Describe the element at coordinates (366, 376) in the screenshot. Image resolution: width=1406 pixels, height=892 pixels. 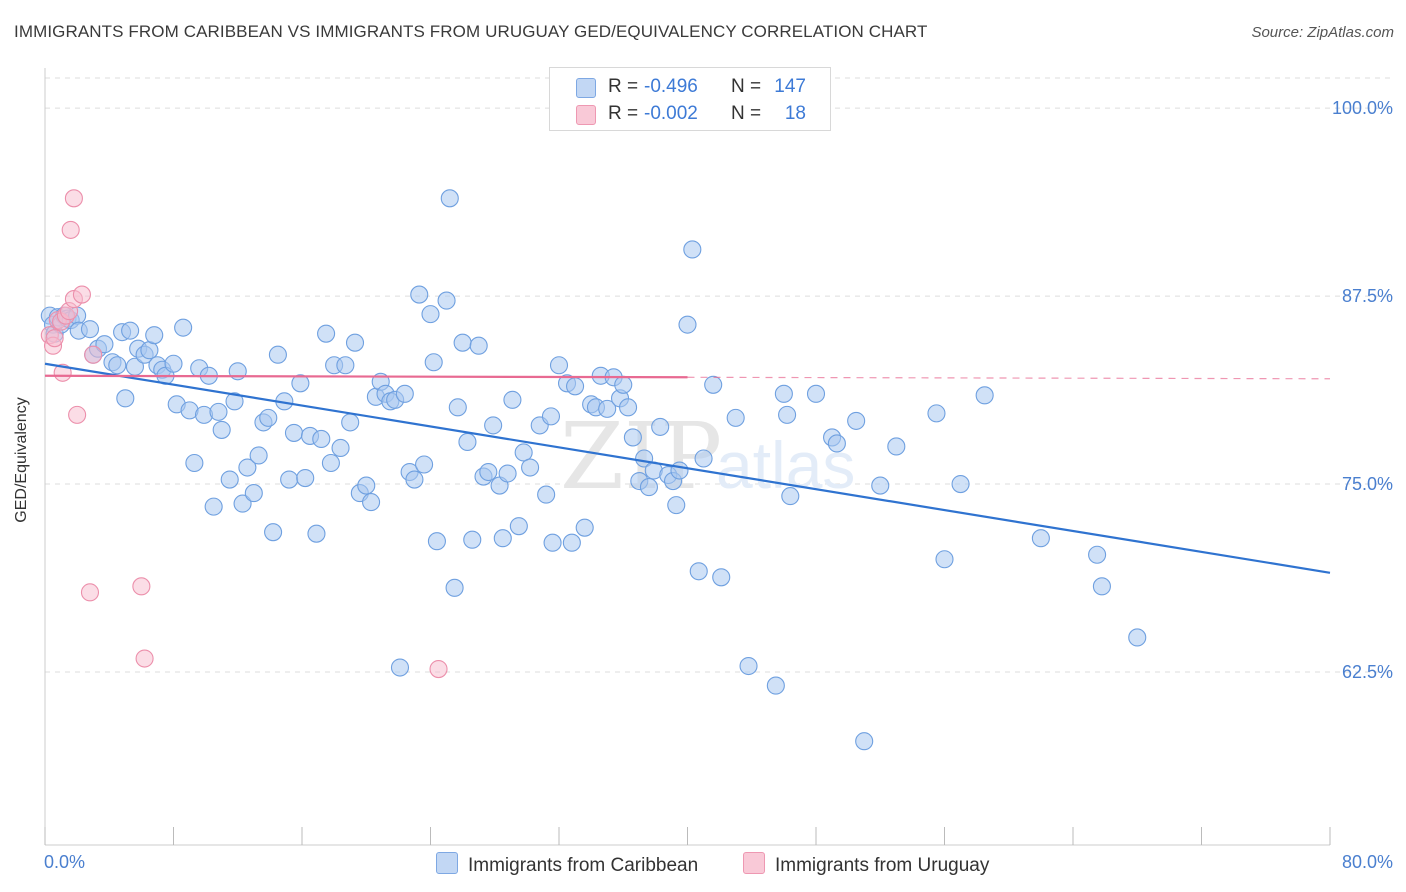
I see `uruguay-trend-line` at that location.